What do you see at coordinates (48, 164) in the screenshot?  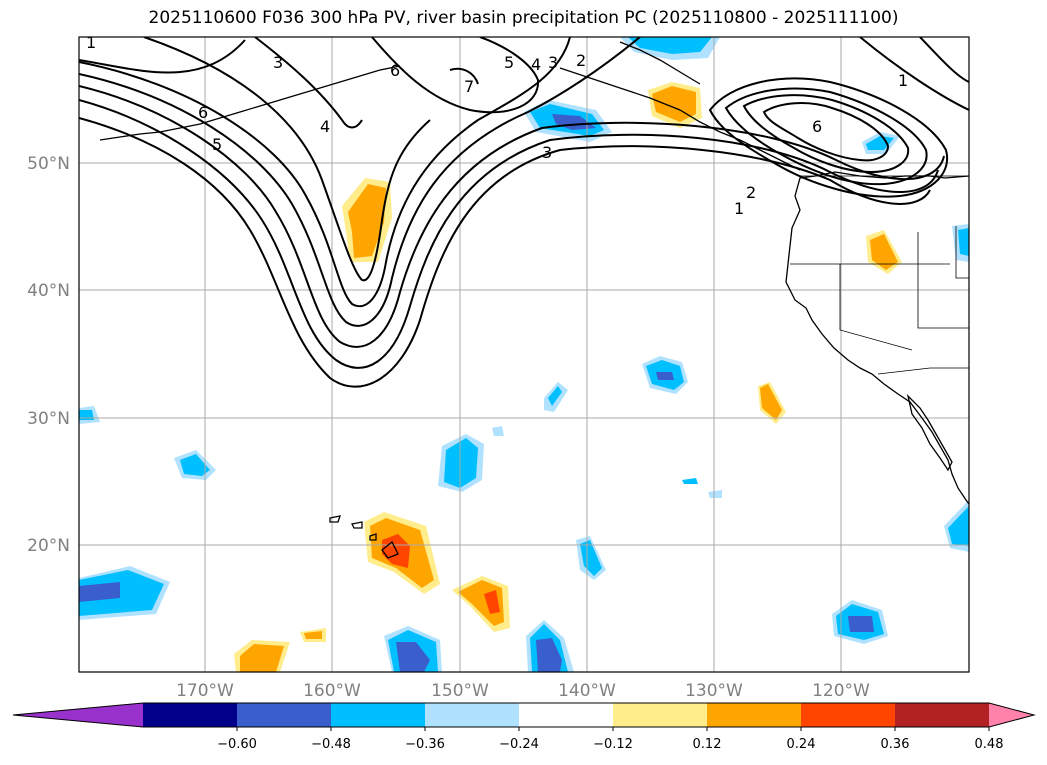 I see `lat-label: 50°N` at bounding box center [48, 164].